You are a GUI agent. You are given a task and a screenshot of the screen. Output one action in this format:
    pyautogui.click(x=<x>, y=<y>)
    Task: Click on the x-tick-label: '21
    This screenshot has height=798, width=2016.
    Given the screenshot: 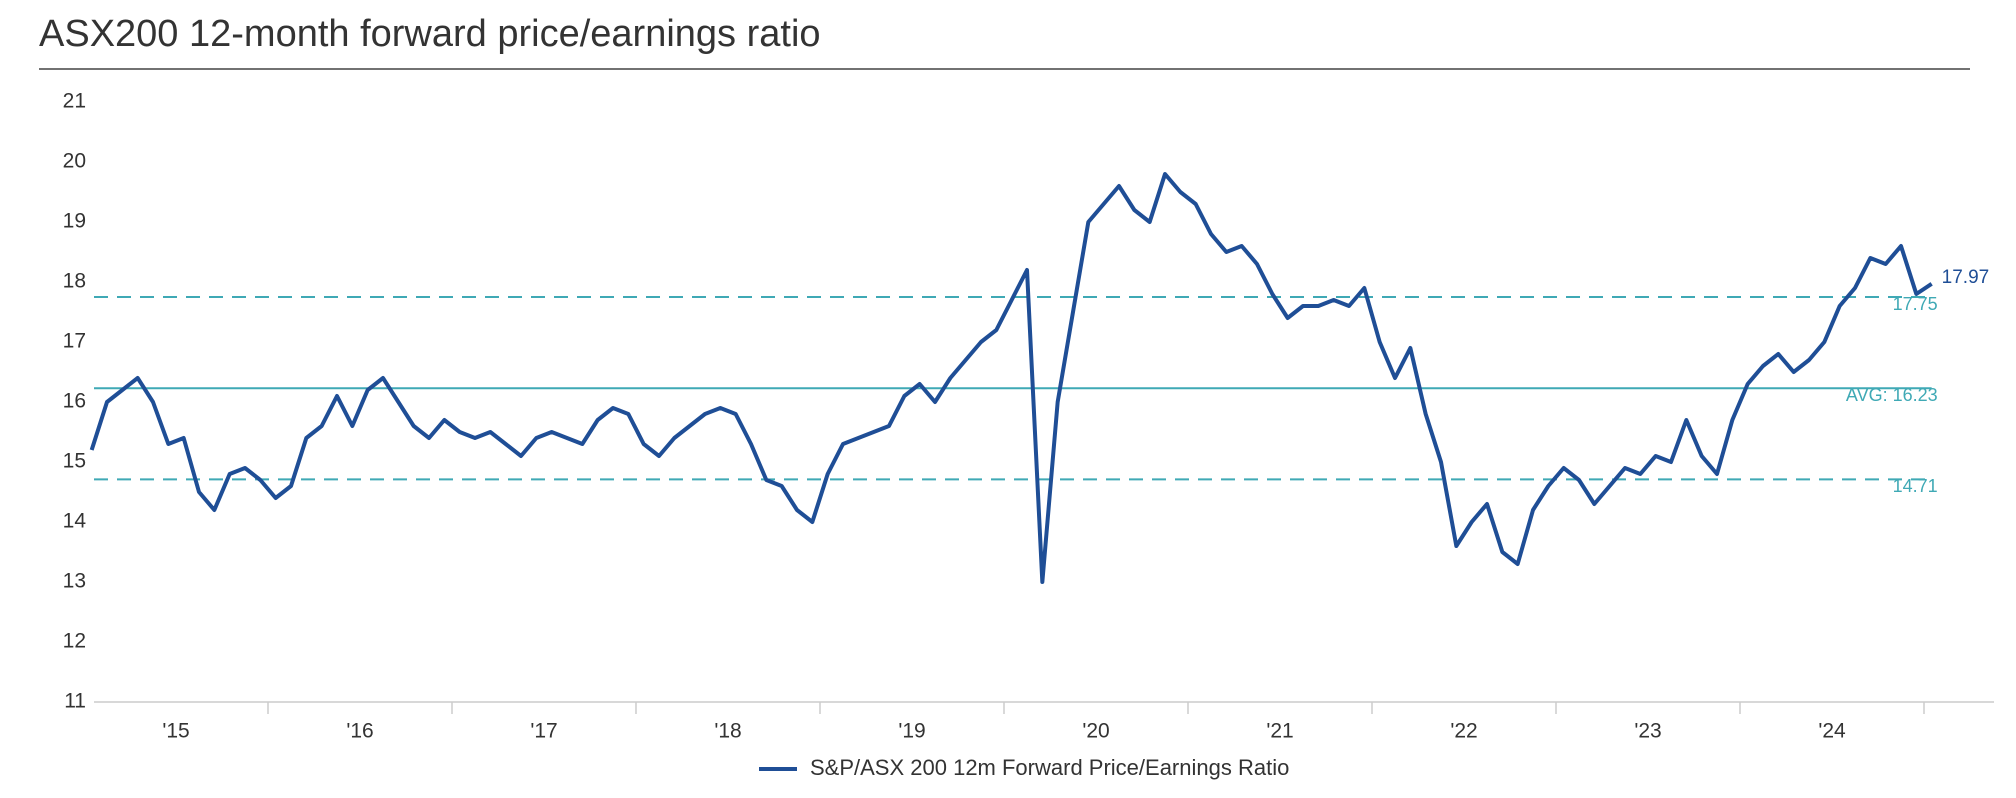 What is the action you would take?
    pyautogui.click(x=1279, y=731)
    